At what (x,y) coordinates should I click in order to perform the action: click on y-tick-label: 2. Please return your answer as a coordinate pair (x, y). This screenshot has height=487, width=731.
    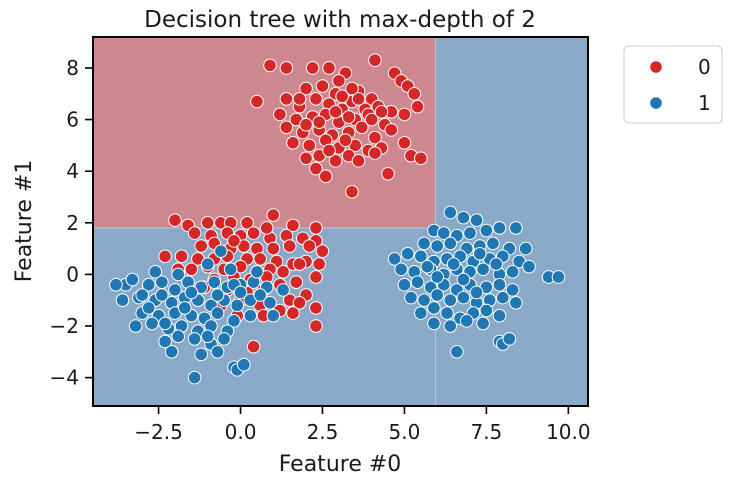
    Looking at the image, I should click on (72, 223).